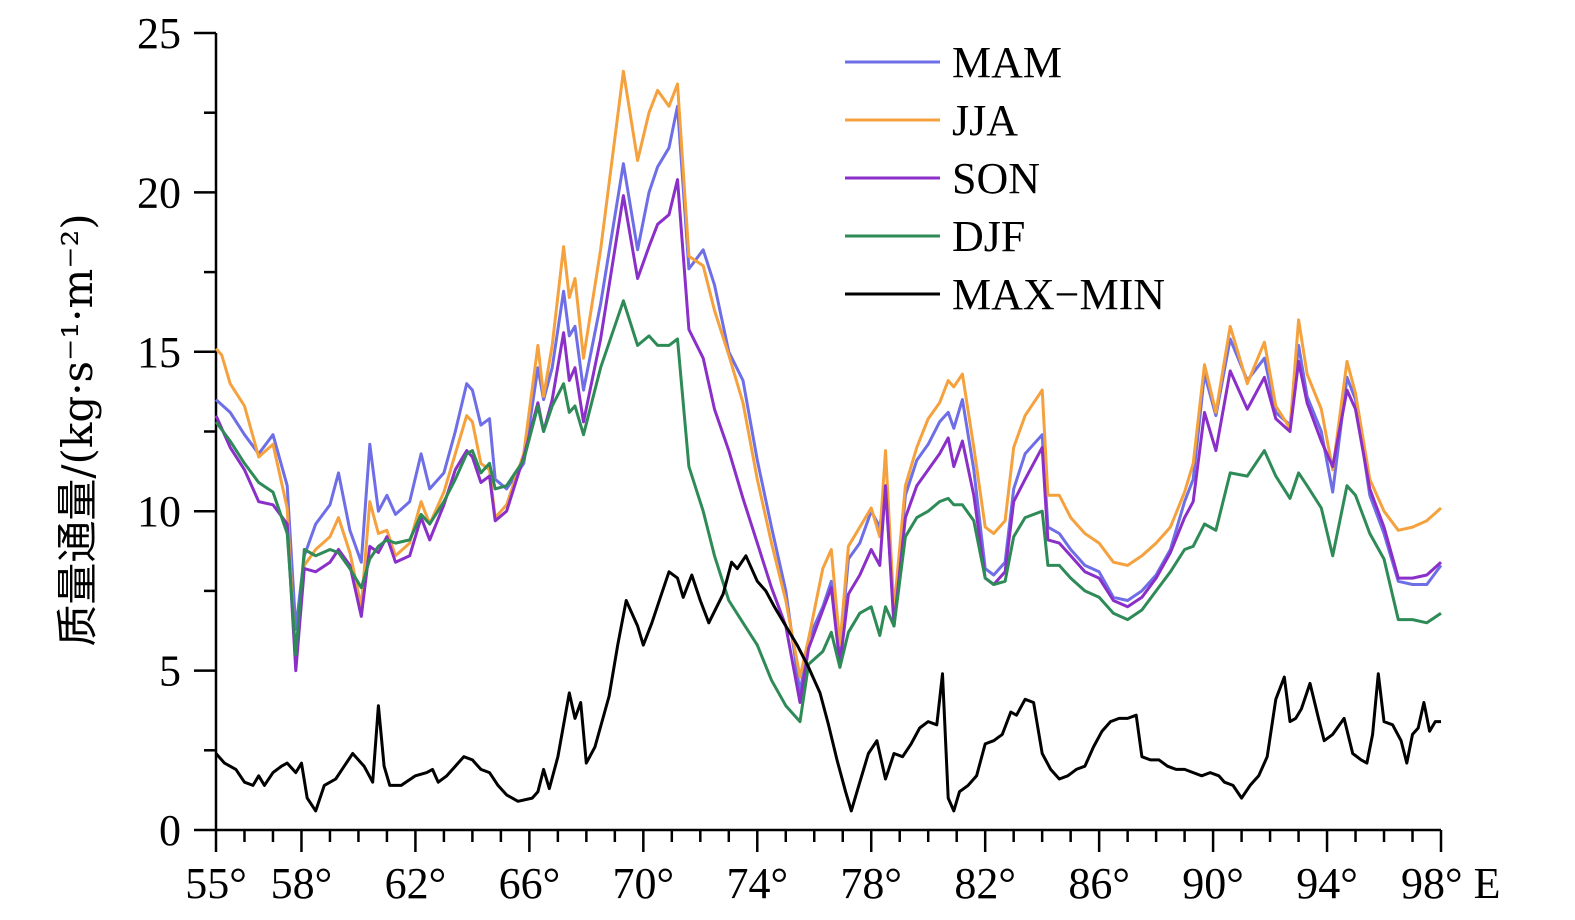 Image resolution: width=1575 pixels, height=920 pixels. What do you see at coordinates (159, 33) in the screenshot?
I see `y-tick-label: 25` at bounding box center [159, 33].